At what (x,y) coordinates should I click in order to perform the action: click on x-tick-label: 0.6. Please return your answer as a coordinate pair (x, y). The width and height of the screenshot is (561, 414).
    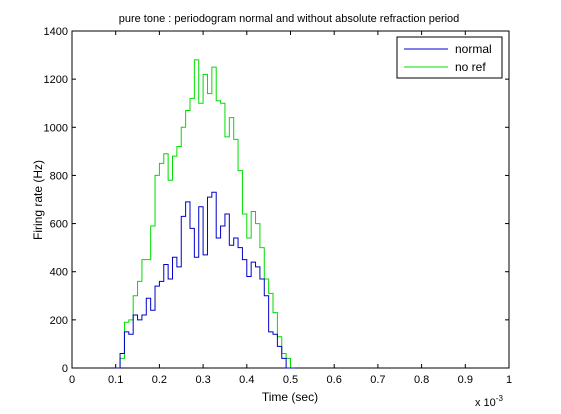
    Looking at the image, I should click on (334, 380).